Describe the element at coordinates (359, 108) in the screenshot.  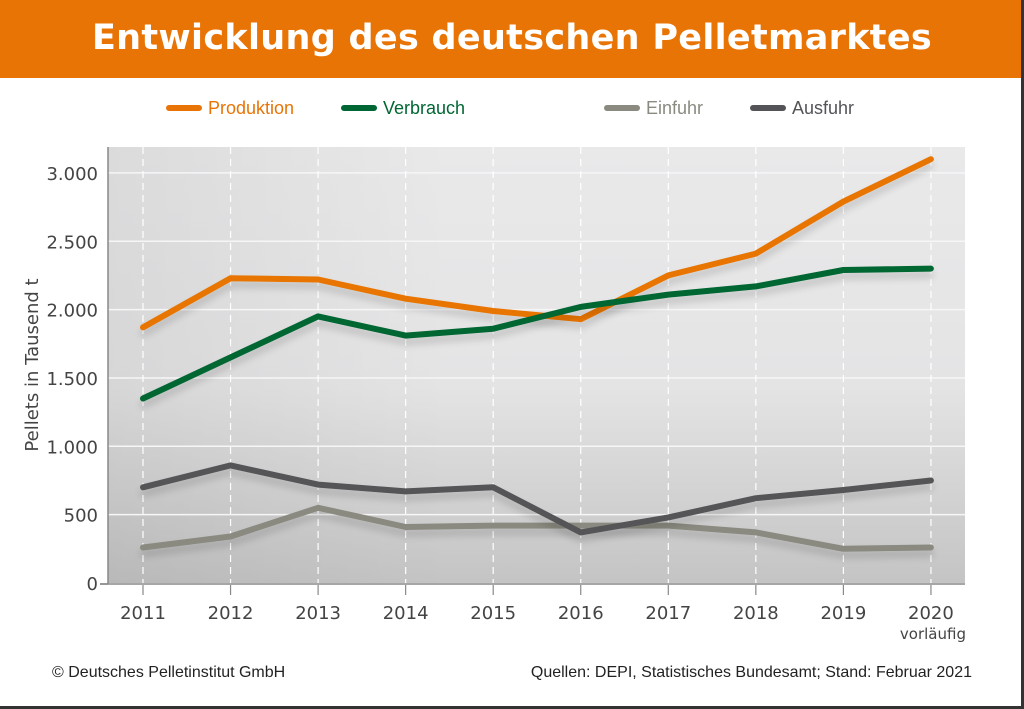
I see `legend-swatch-verbrauch` at that location.